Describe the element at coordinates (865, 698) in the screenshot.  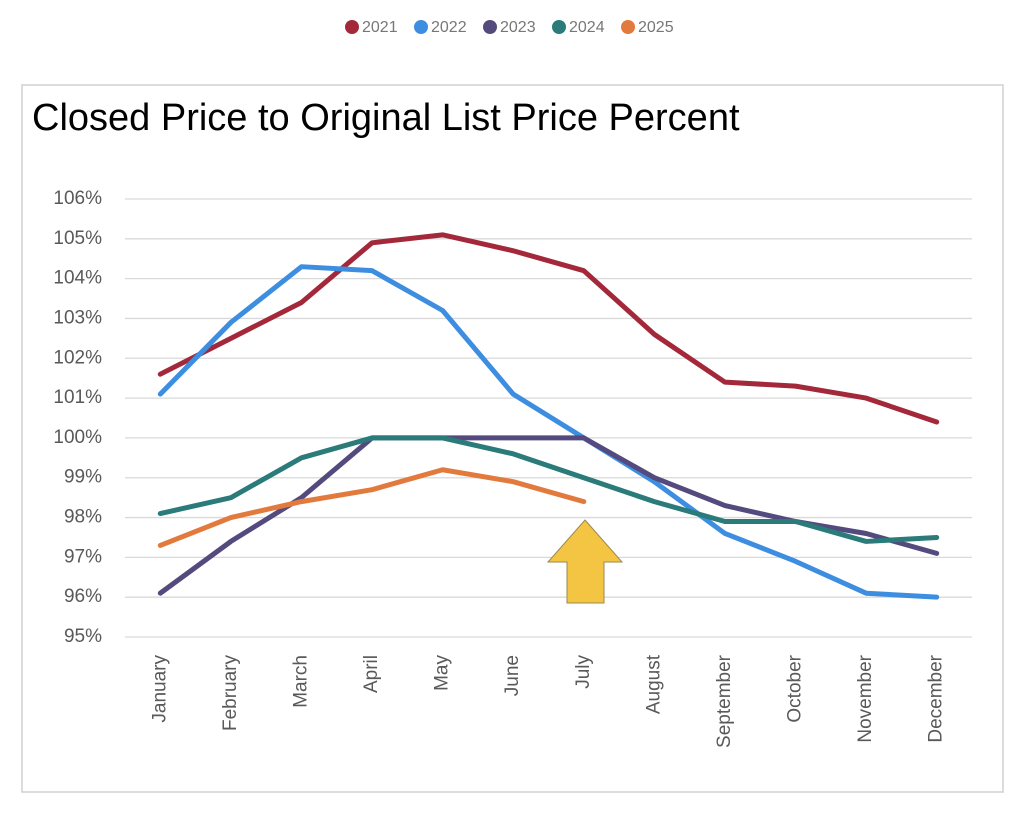
I see `x-tick-label: November` at that location.